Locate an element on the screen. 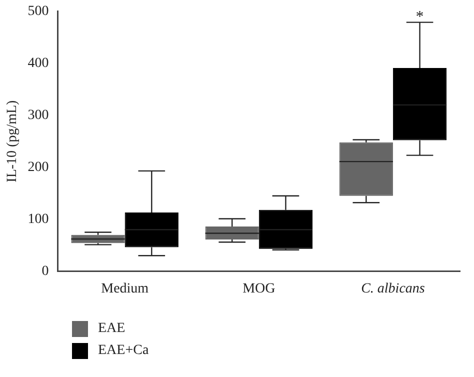 This screenshot has height=377, width=474. legend-label: EAE+Ca is located at coordinates (123, 351).